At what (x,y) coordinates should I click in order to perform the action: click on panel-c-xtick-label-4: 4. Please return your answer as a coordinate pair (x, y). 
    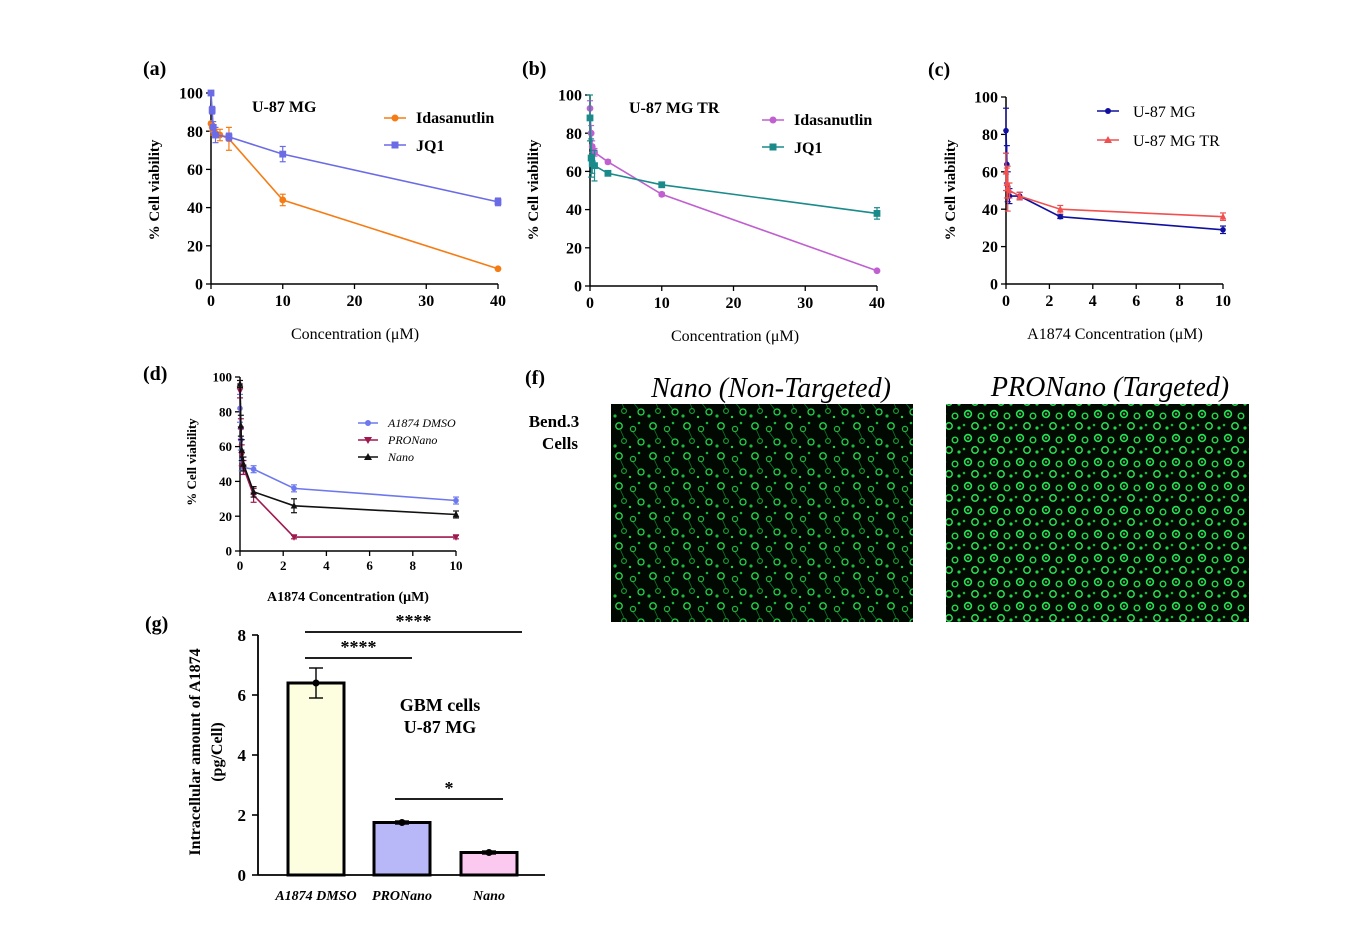
    Looking at the image, I should click on (1093, 301).